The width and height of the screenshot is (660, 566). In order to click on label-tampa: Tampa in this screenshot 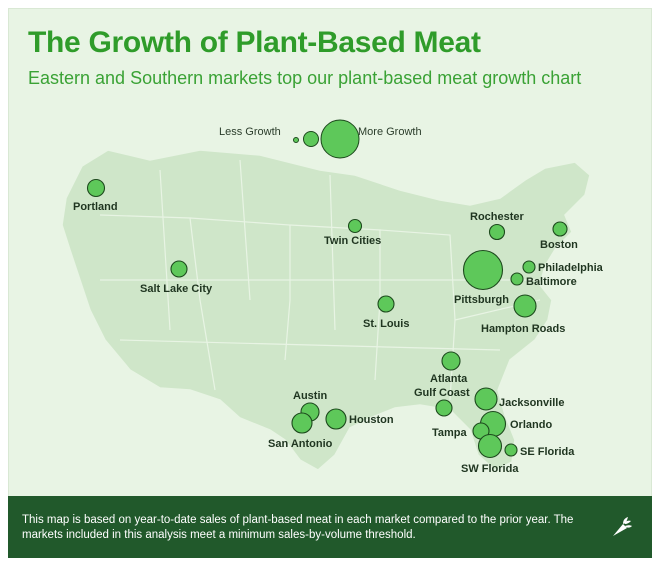, I will do `click(450, 433)`.